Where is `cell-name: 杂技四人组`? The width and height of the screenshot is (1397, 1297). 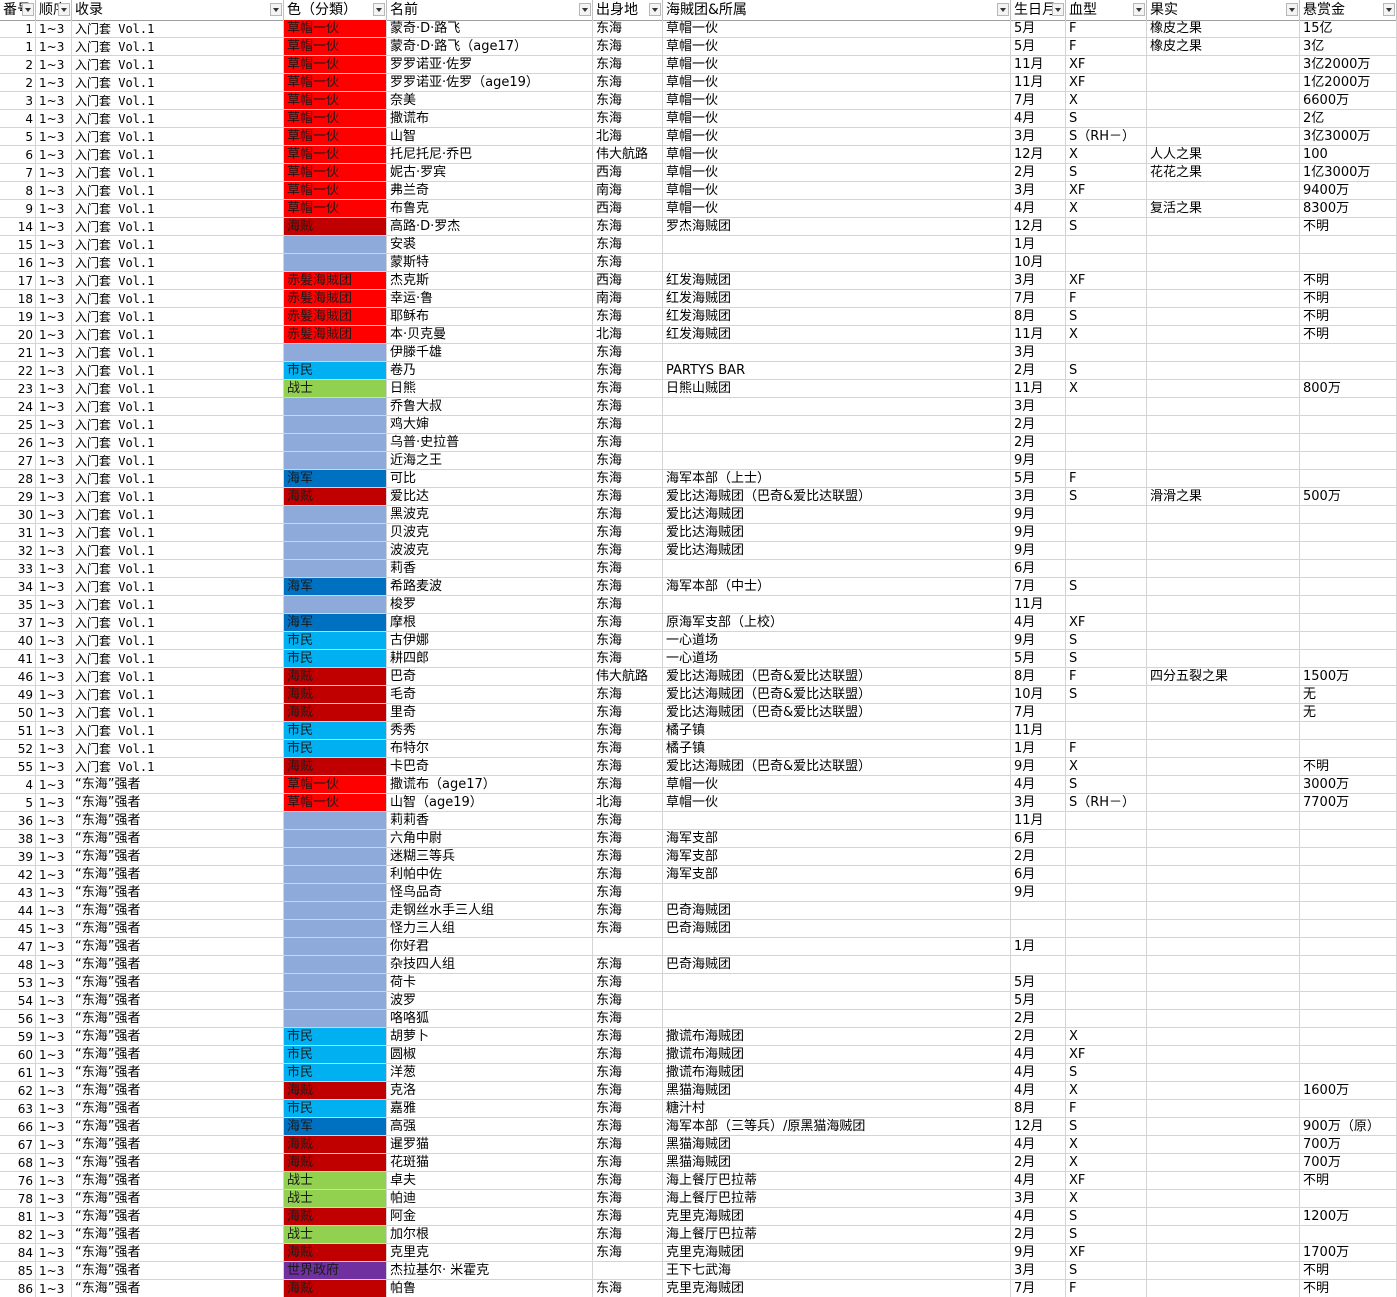 cell-name: 杂技四人组 is located at coordinates (490, 965).